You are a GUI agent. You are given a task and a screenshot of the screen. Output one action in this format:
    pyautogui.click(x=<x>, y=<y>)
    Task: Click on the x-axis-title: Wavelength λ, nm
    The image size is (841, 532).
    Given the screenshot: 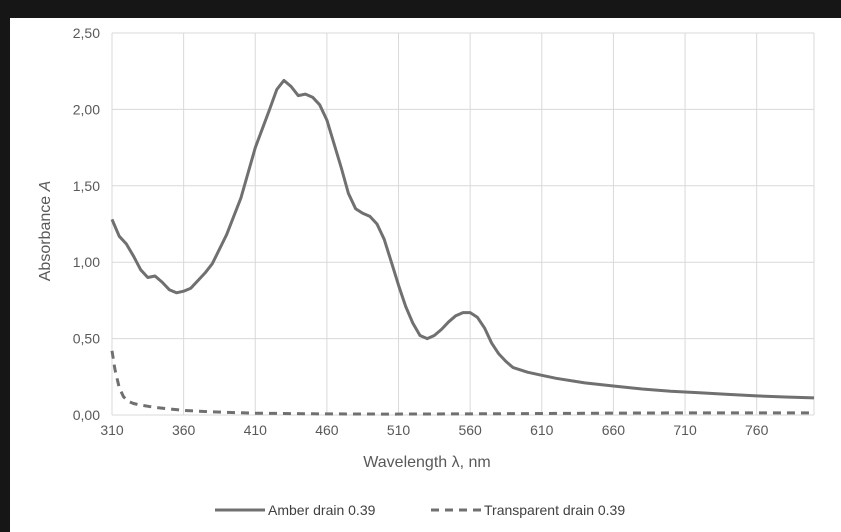 What is the action you would take?
    pyautogui.click(x=426, y=462)
    